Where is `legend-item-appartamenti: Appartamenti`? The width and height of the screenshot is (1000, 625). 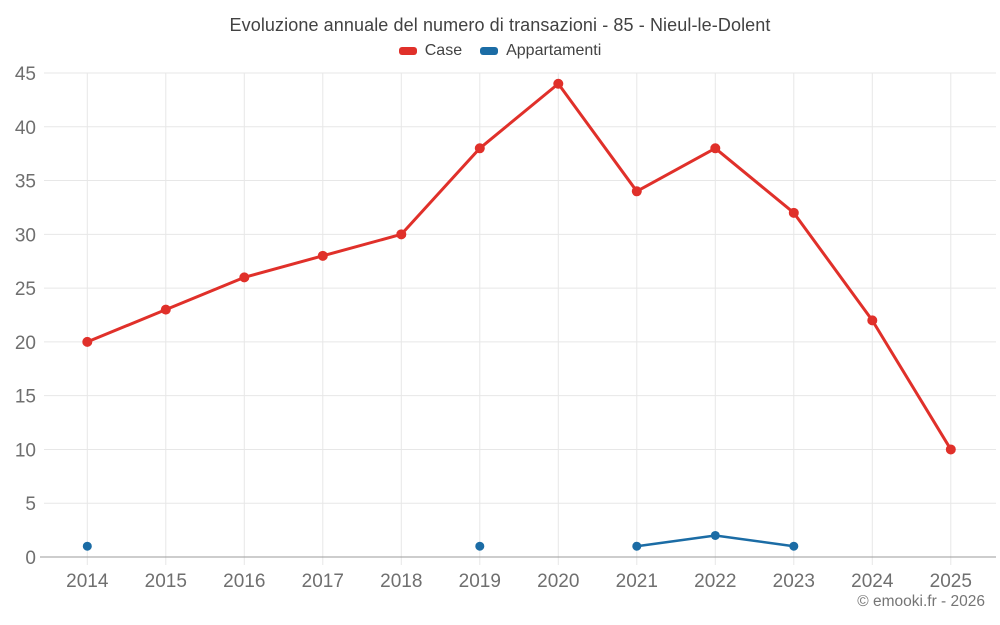
legend-item-appartamenti: Appartamenti is located at coordinates (540, 51).